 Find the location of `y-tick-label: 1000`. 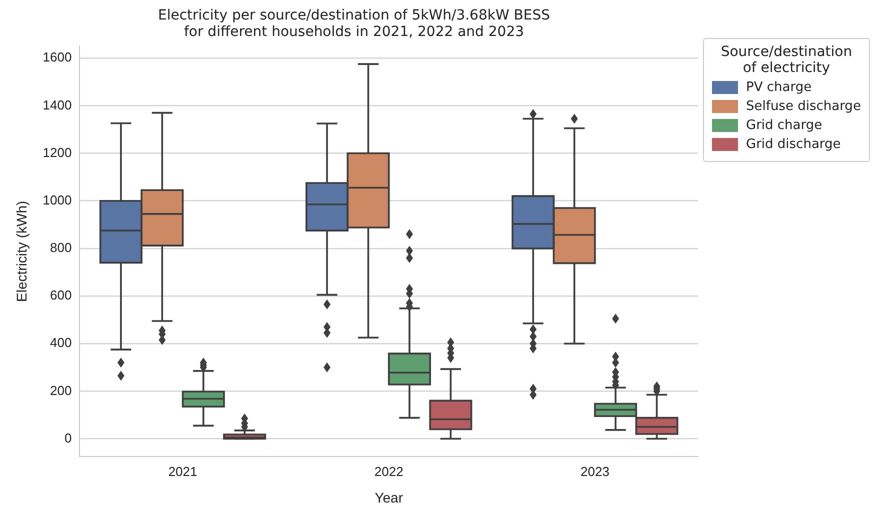

y-tick-label: 1000 is located at coordinates (57, 200).